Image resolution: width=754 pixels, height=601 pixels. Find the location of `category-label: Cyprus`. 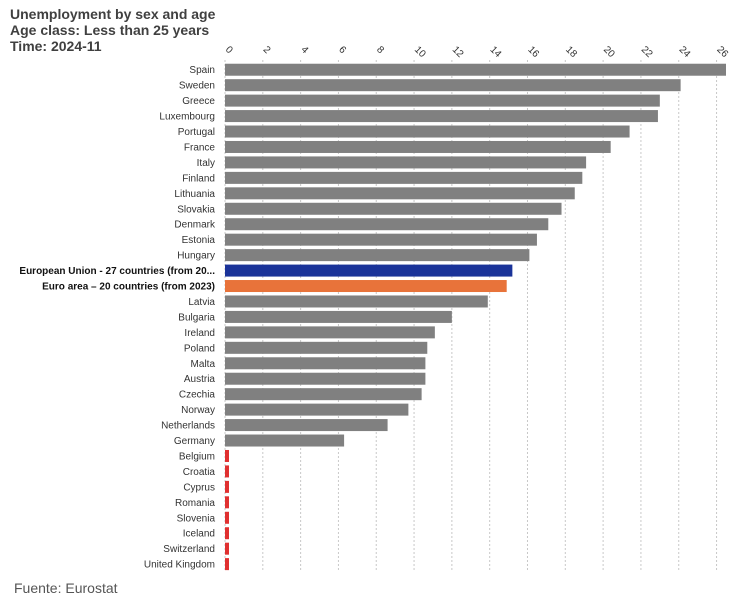

category-label: Cyprus is located at coordinates (199, 487).